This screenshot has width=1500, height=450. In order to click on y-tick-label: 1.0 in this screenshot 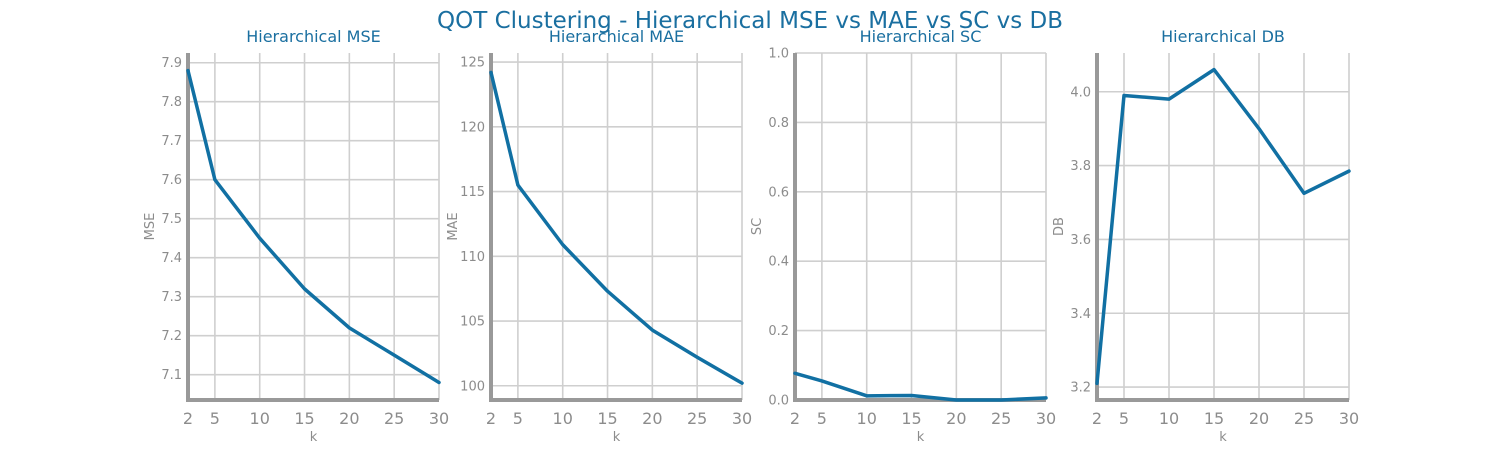, I will do `click(778, 54)`.